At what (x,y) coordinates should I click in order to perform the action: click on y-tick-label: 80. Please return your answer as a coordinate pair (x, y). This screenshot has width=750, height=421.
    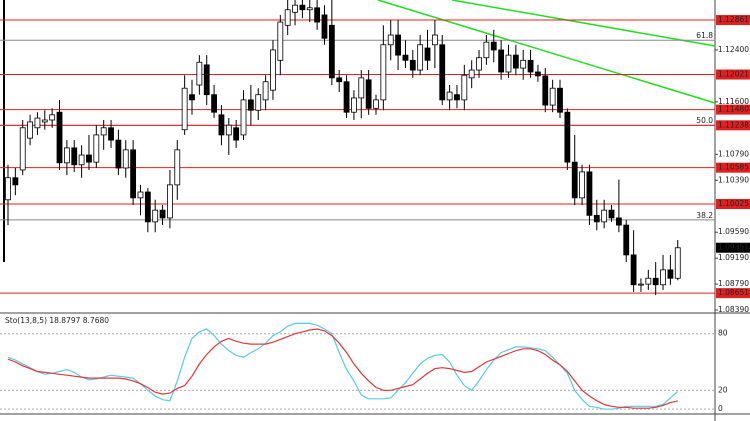
    Looking at the image, I should click on (723, 333).